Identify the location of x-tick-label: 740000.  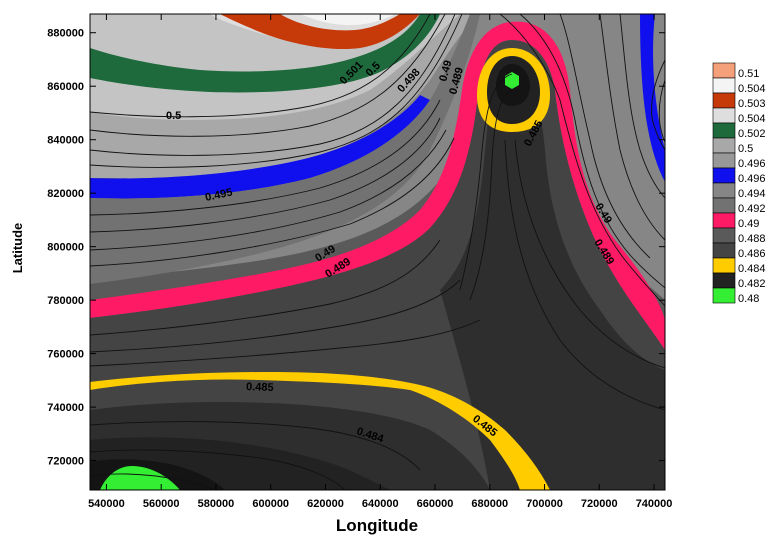
(654, 504).